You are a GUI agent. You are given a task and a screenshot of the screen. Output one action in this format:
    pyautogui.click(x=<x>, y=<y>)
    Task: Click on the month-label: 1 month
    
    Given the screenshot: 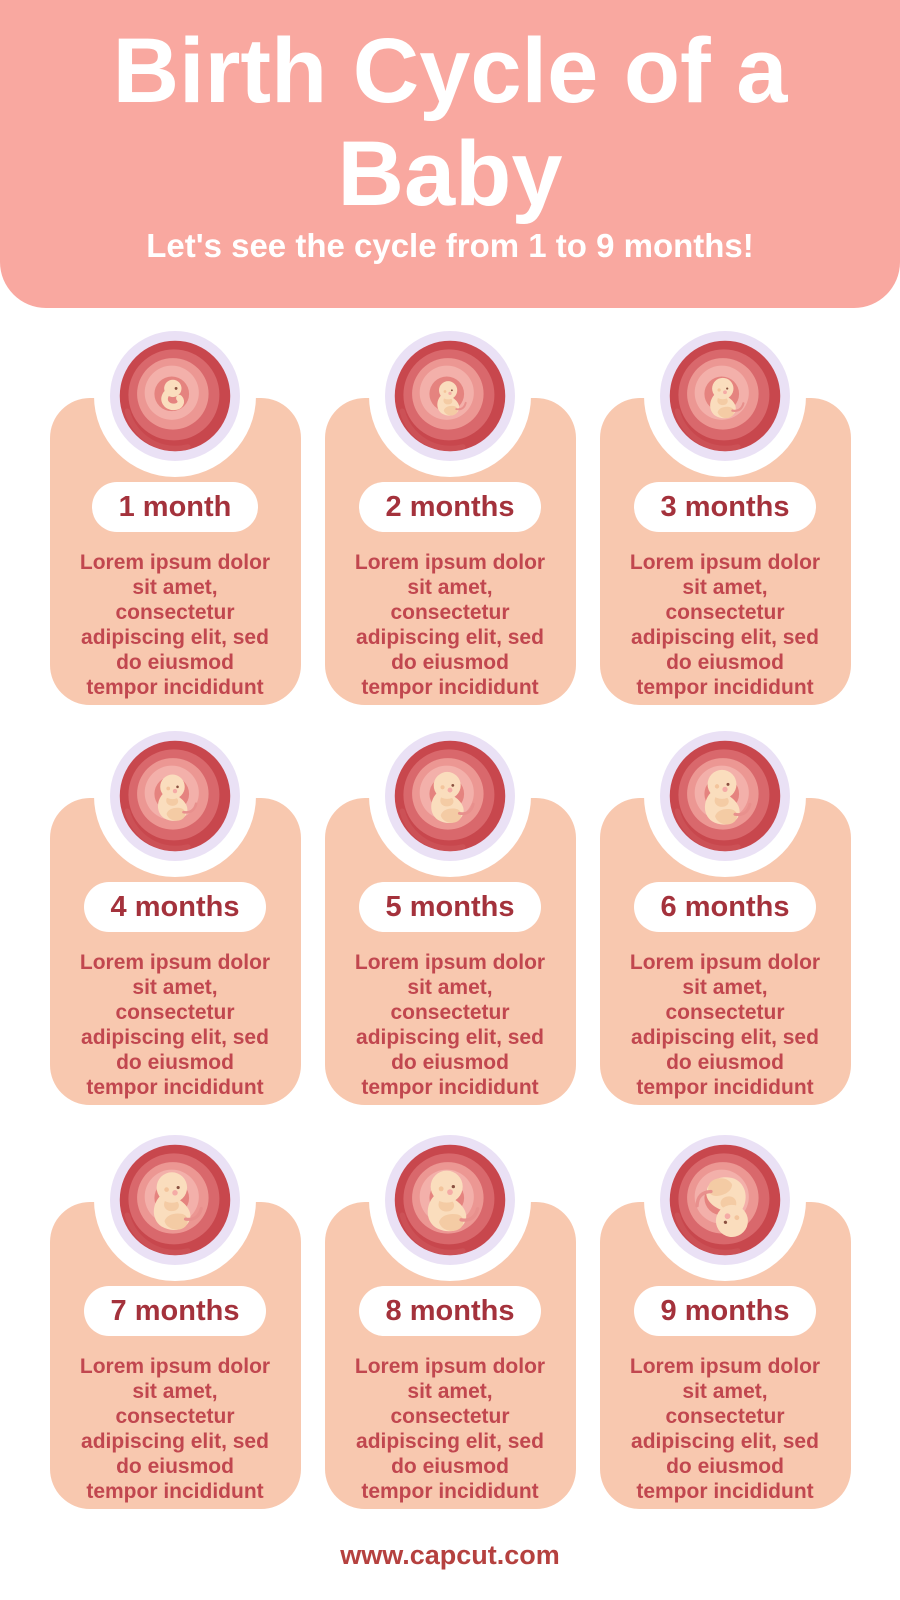 What is the action you would take?
    pyautogui.click(x=175, y=507)
    